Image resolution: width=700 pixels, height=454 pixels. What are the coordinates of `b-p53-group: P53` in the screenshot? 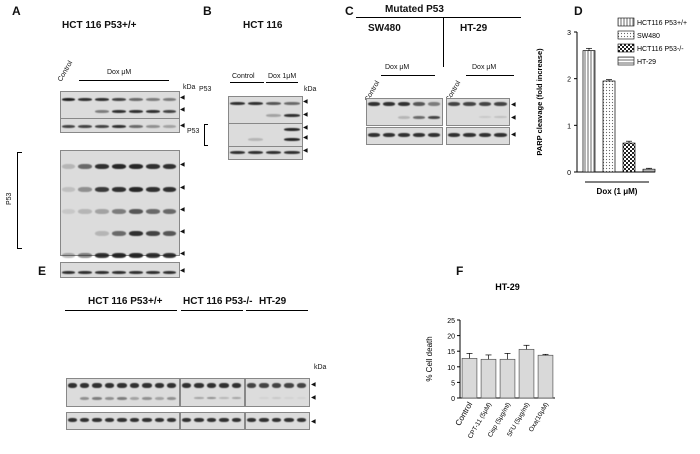 It's located at (193, 131).